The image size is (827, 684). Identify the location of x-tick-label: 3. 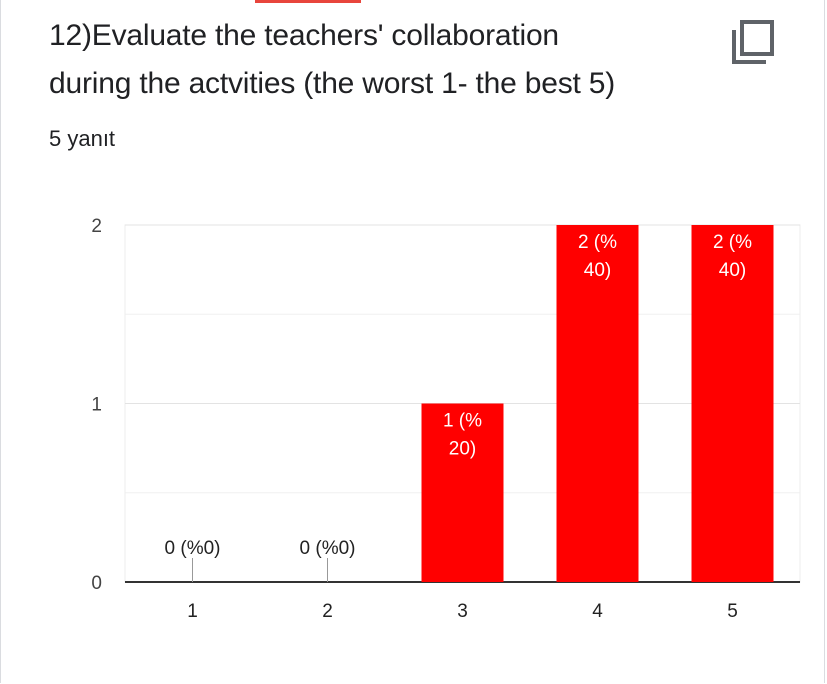
(462, 611).